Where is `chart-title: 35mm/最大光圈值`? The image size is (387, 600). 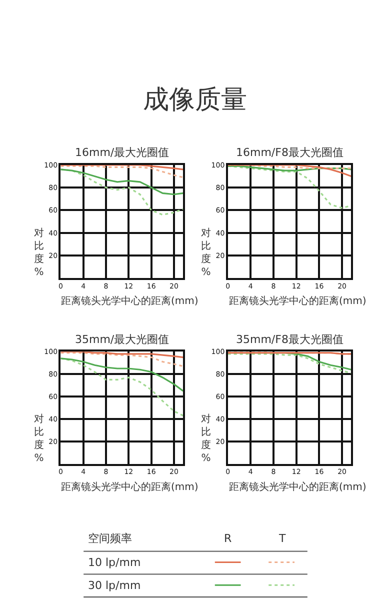
chart-title: 35mm/最大光圈值 is located at coordinates (122, 339).